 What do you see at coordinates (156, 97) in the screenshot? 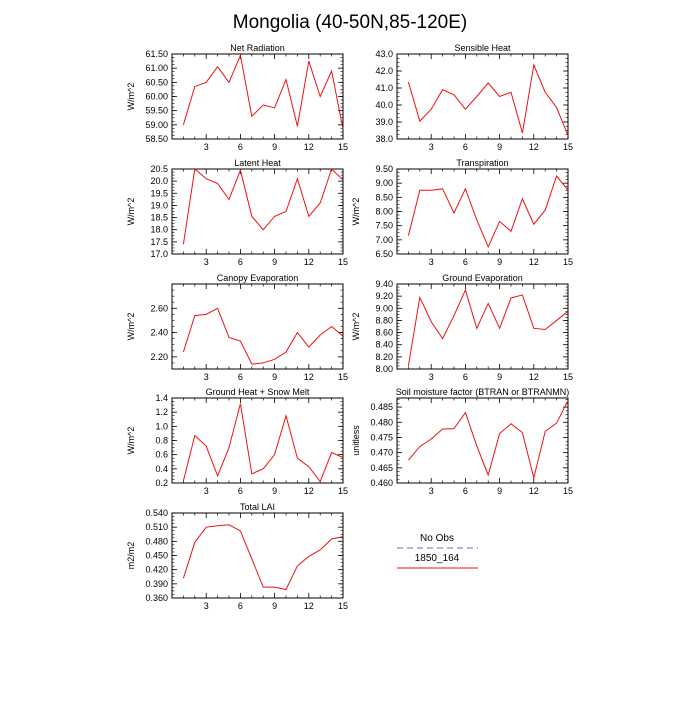
I see `y-tick-label: 60.00` at bounding box center [156, 97].